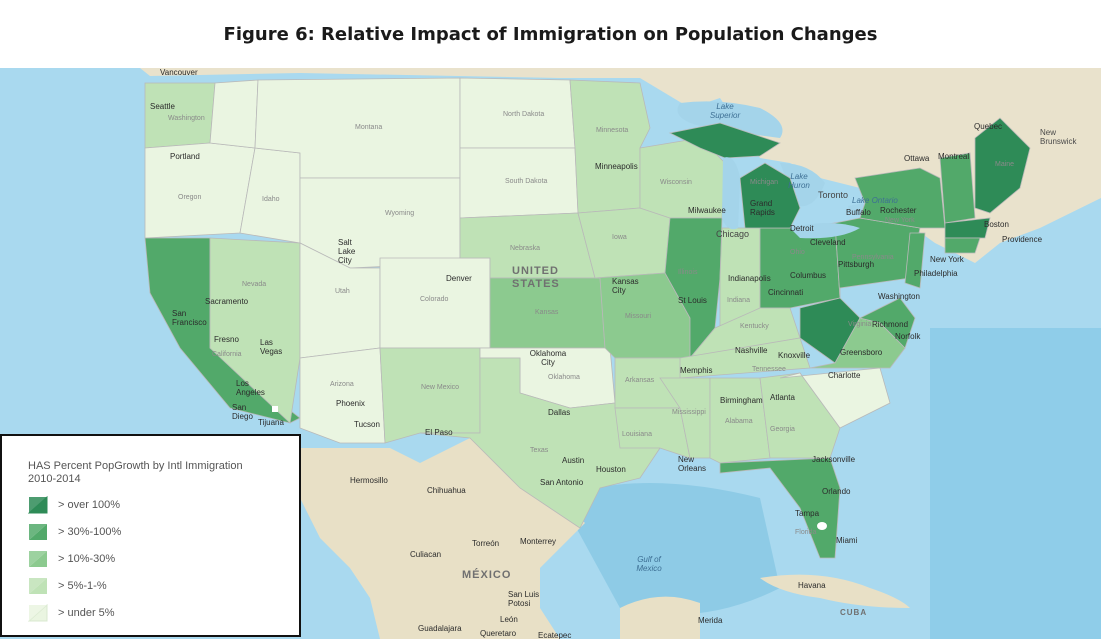  What do you see at coordinates (555, 635) in the screenshot?
I see `city-label: Ecatepec` at bounding box center [555, 635].